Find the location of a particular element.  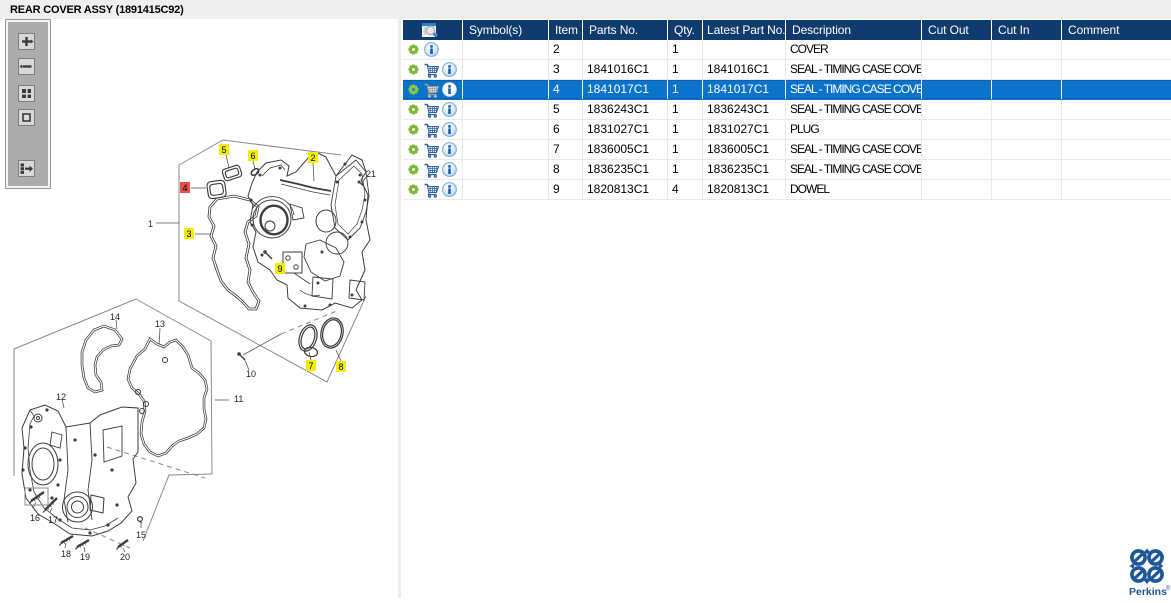

svg-text: 3 is located at coordinates (189, 234).